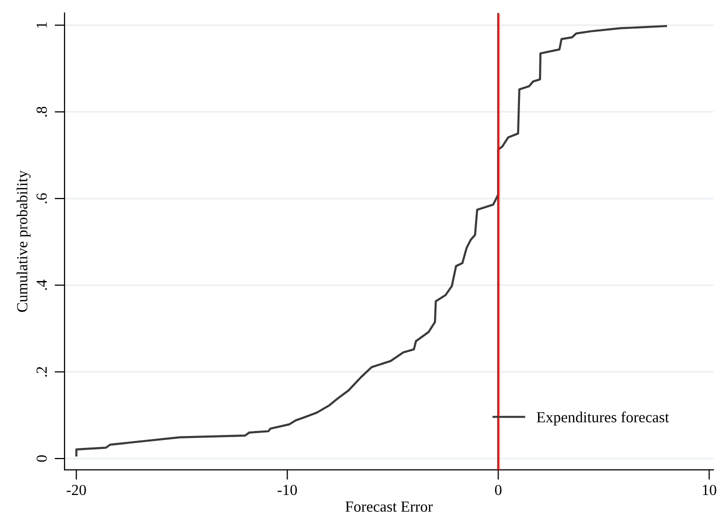 This screenshot has height=522, width=717. What do you see at coordinates (498, 490) in the screenshot?
I see `x-tick-label: 0` at bounding box center [498, 490].